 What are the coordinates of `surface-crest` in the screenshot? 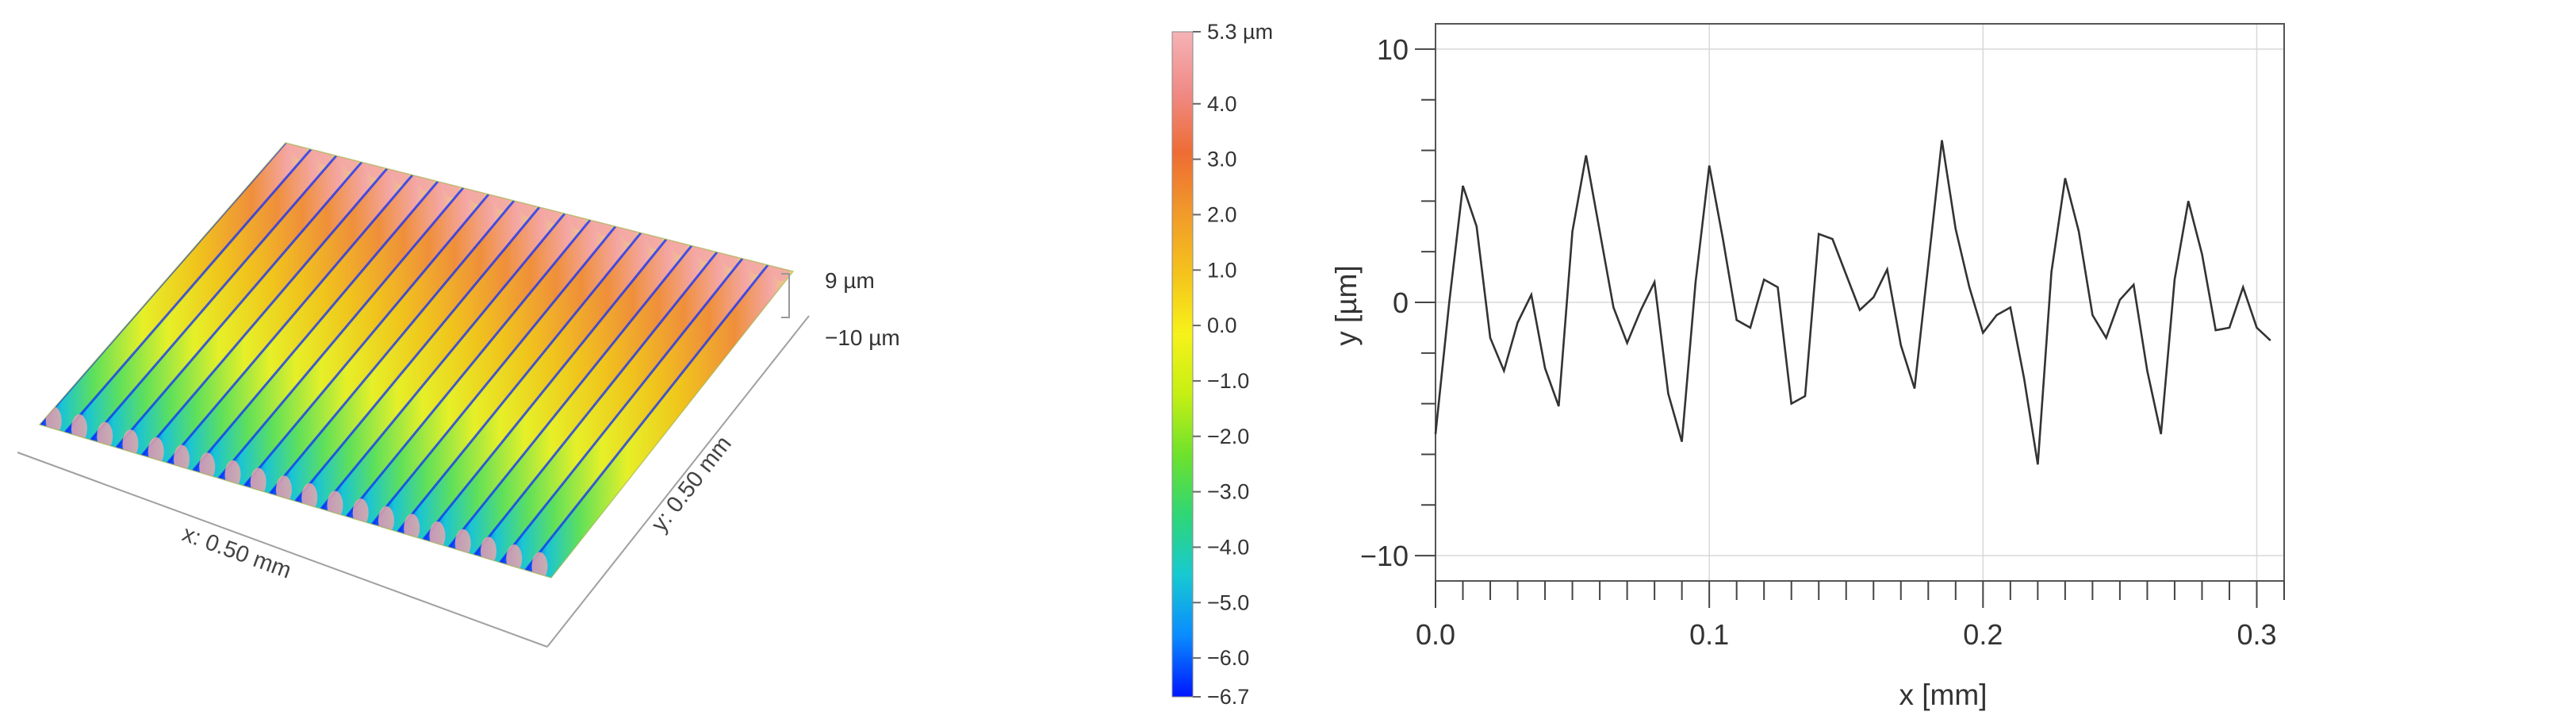 It's located at (782, 265).